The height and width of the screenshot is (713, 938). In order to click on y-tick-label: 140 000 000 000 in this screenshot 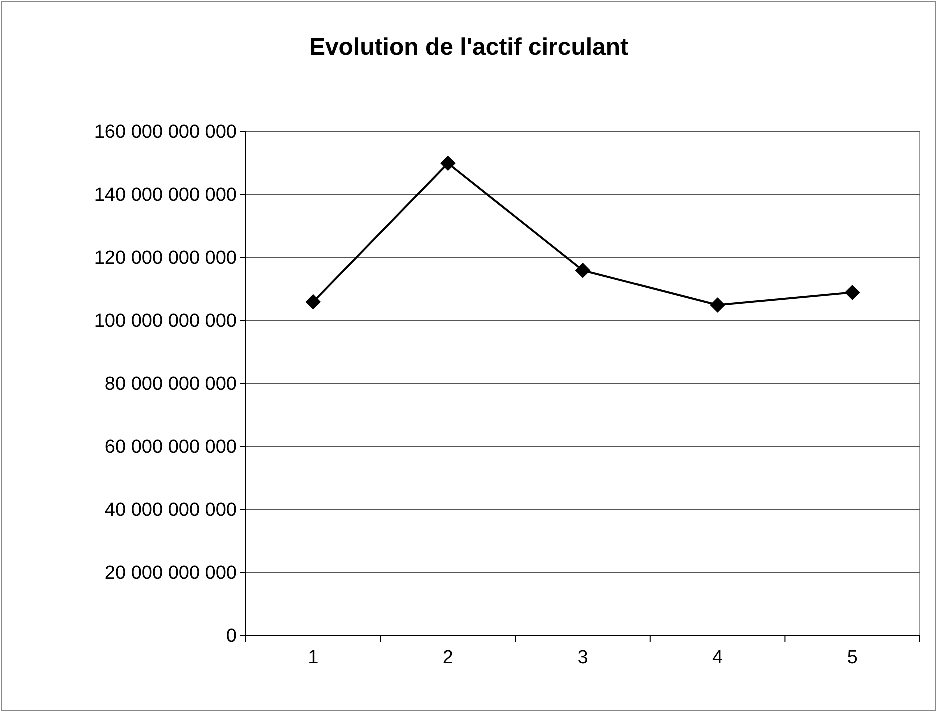, I will do `click(165, 195)`.